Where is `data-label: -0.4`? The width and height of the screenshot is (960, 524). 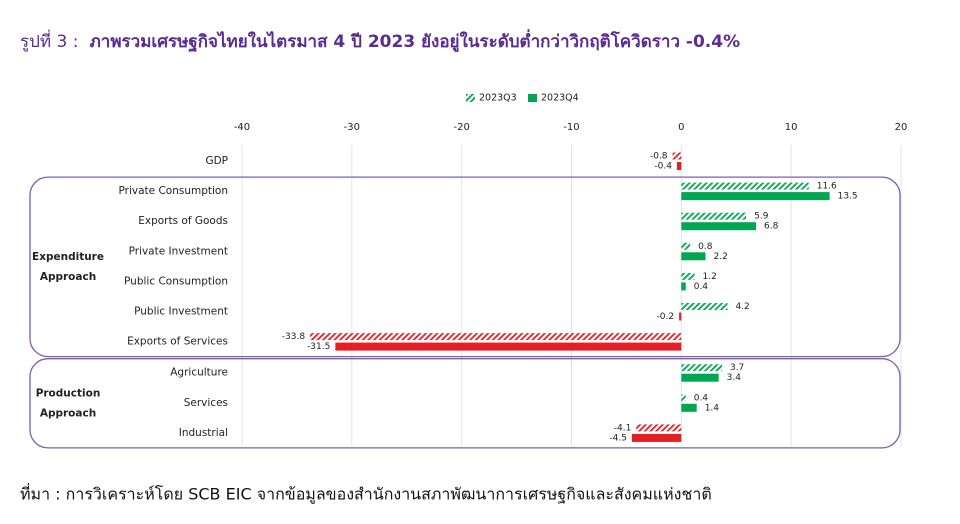 data-label: -0.4 is located at coordinates (663, 167).